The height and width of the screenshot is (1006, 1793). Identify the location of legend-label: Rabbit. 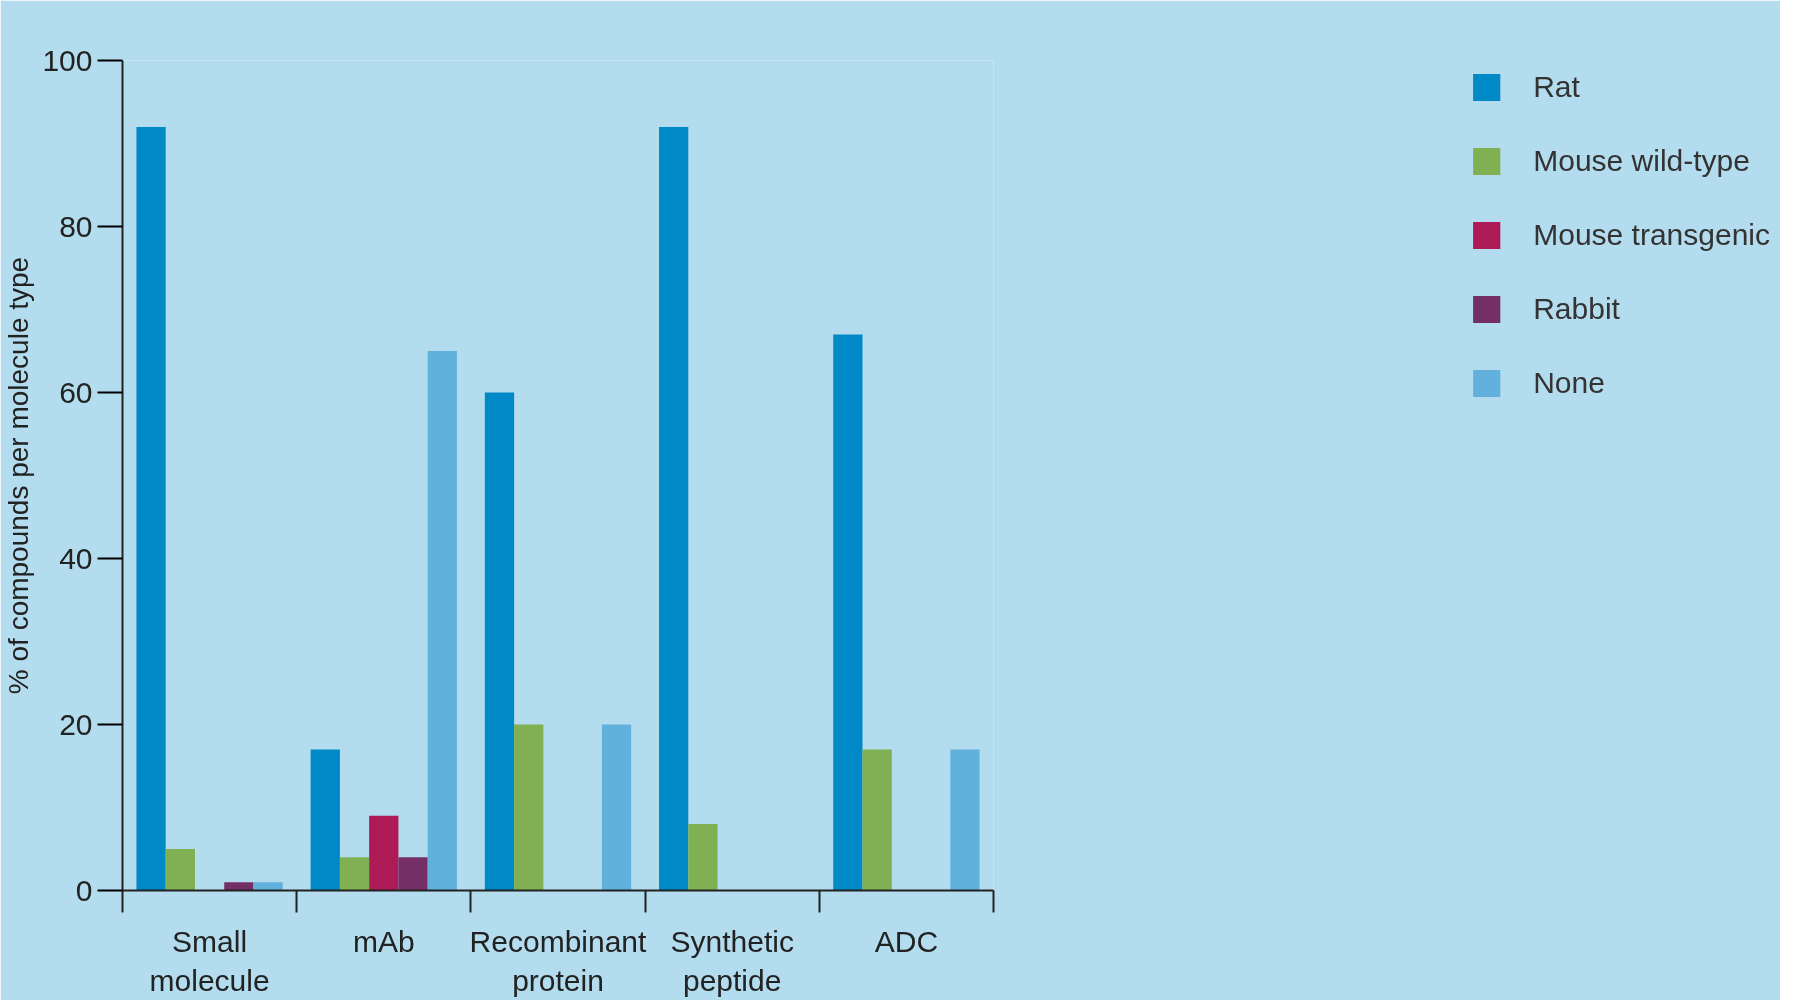
(1576, 309).